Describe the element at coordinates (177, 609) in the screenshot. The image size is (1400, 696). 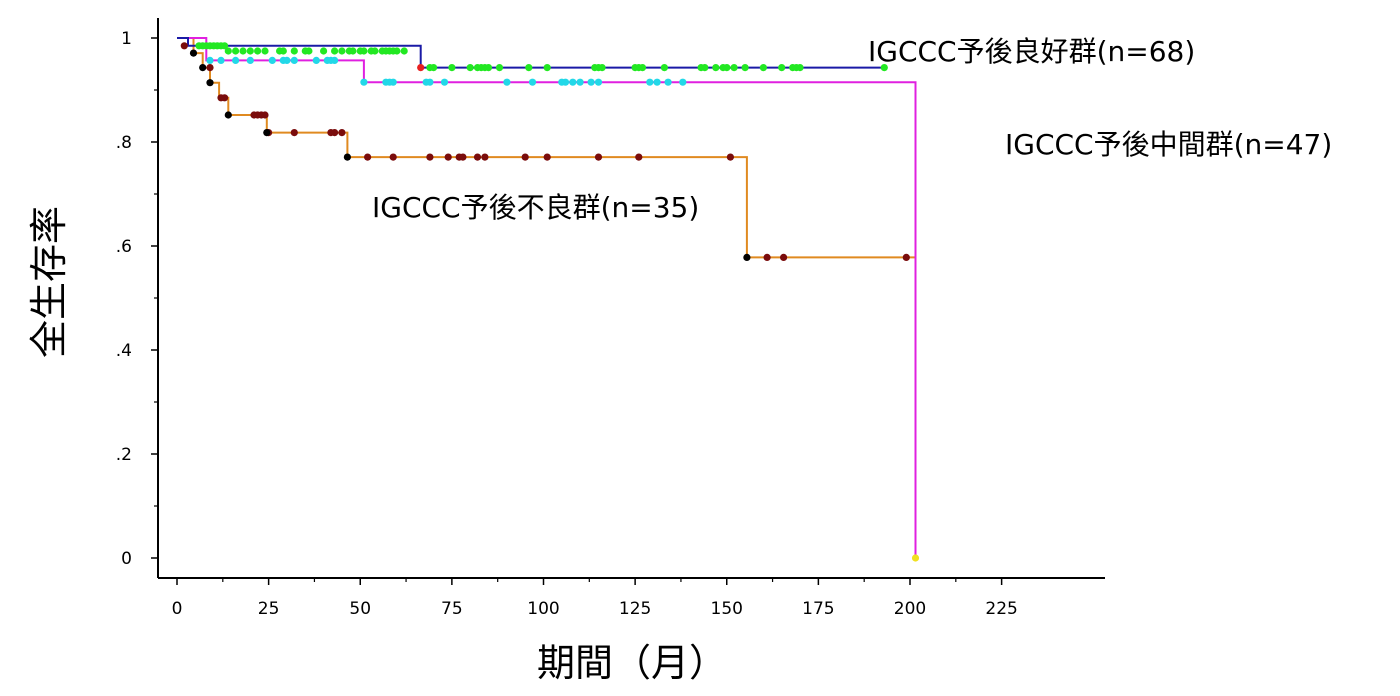
I see `x-tick-label: 0` at that location.